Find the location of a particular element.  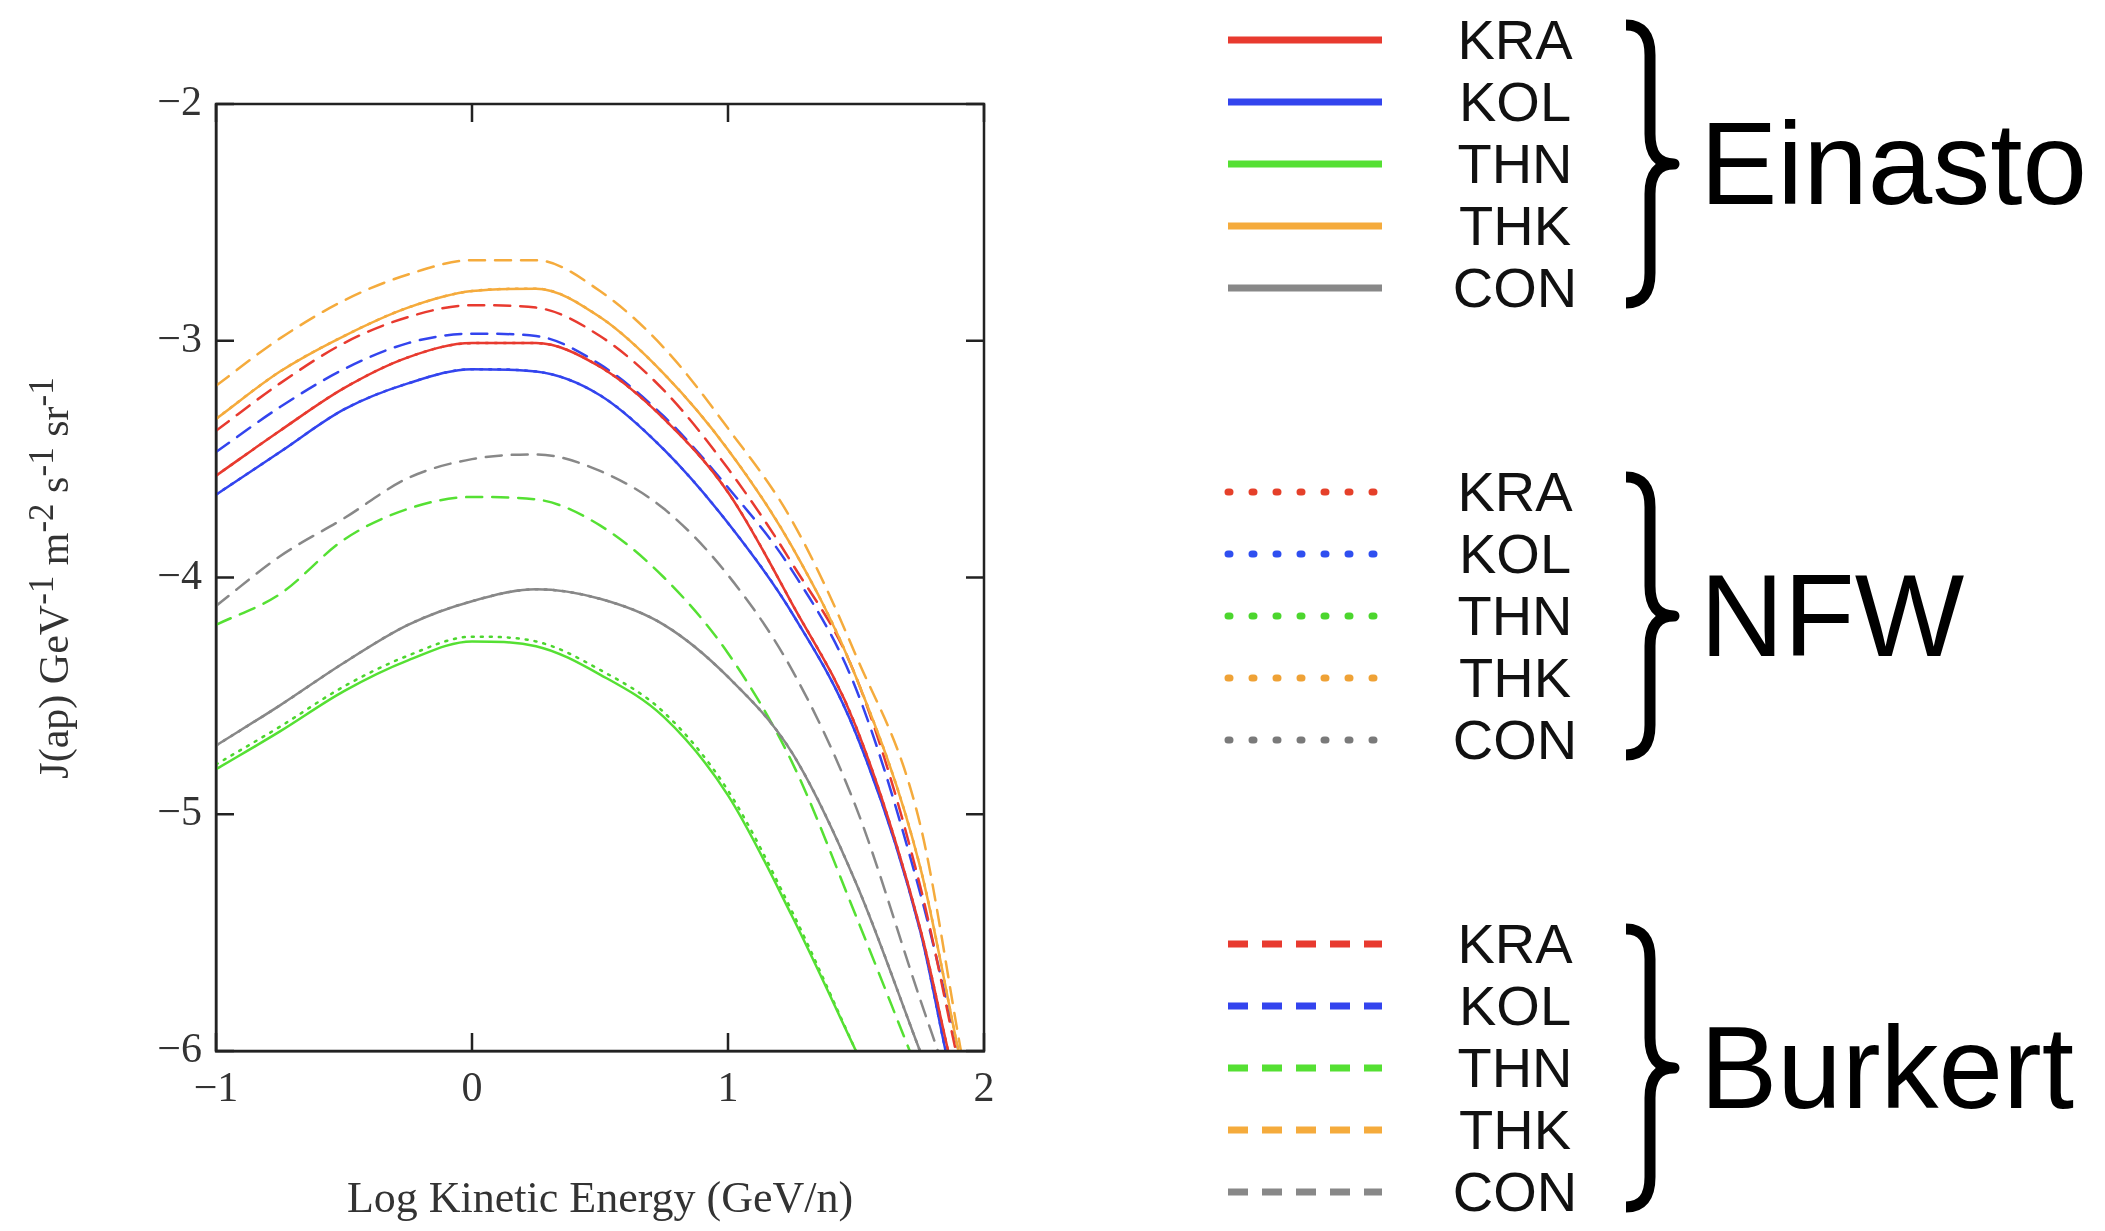

x-tick-label: 0 is located at coordinates (472, 1087).